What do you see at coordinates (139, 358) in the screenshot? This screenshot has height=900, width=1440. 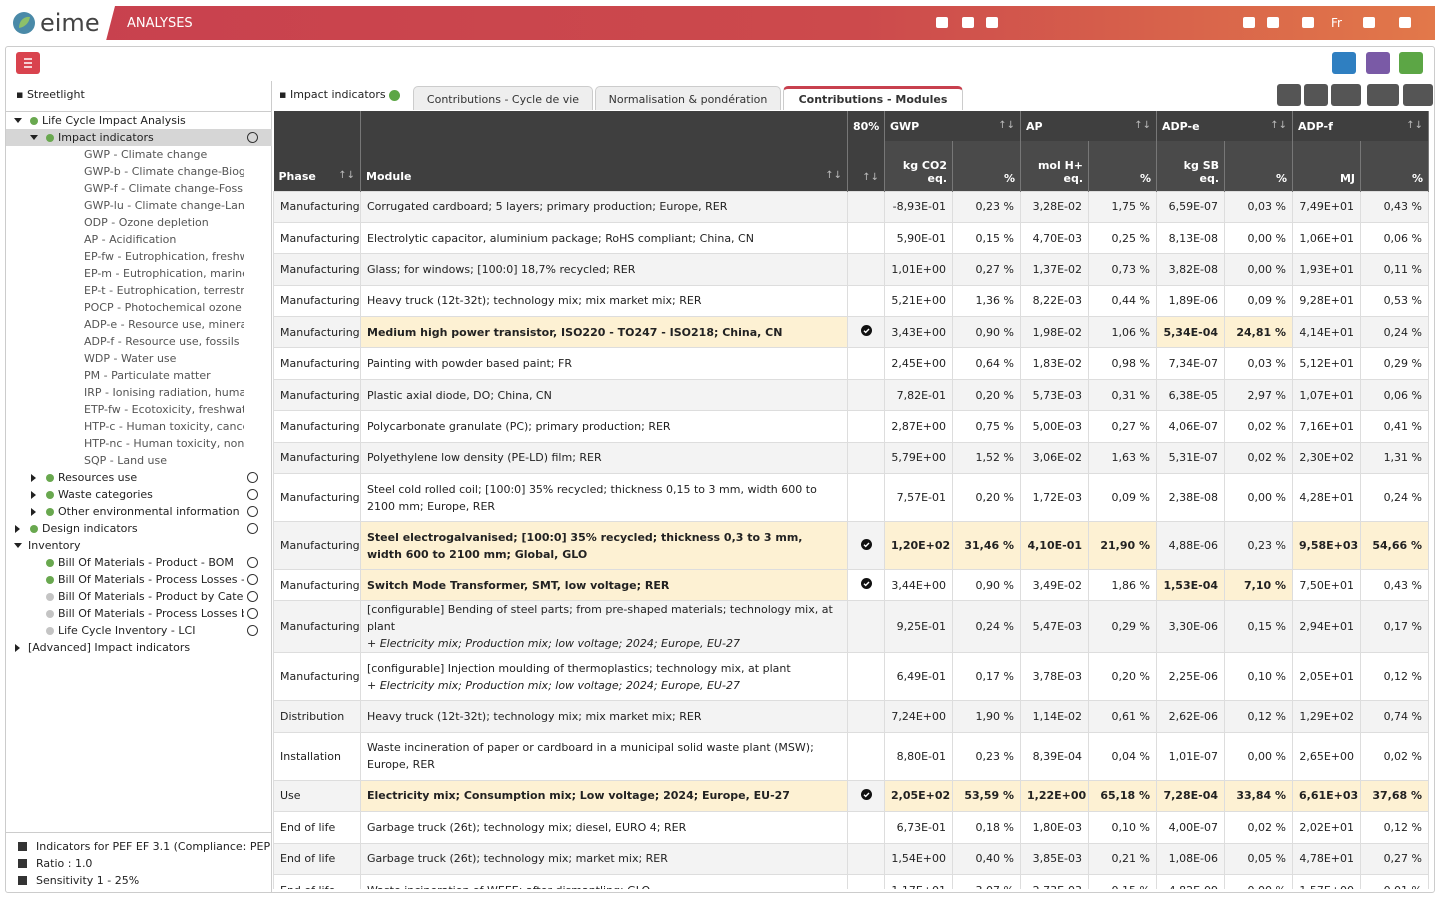 I see `tree-item: WDP - Water use` at bounding box center [139, 358].